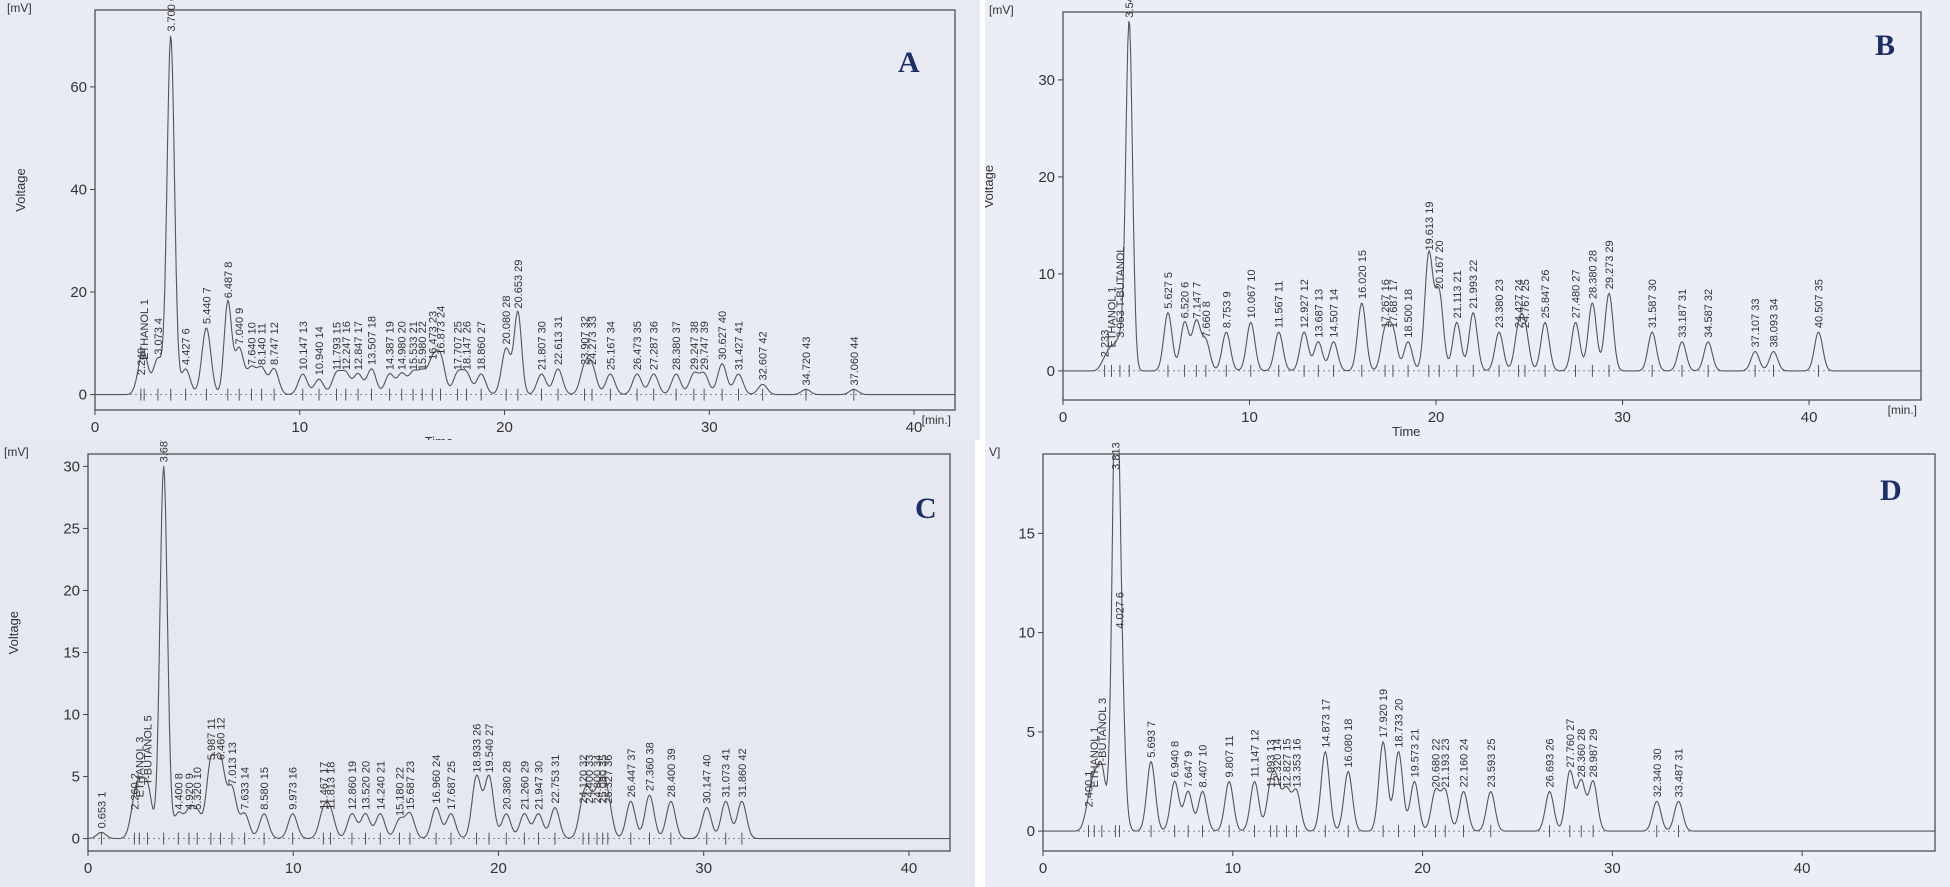  What do you see at coordinates (936, 420) in the screenshot?
I see `x-unit-label: [min.]` at bounding box center [936, 420].